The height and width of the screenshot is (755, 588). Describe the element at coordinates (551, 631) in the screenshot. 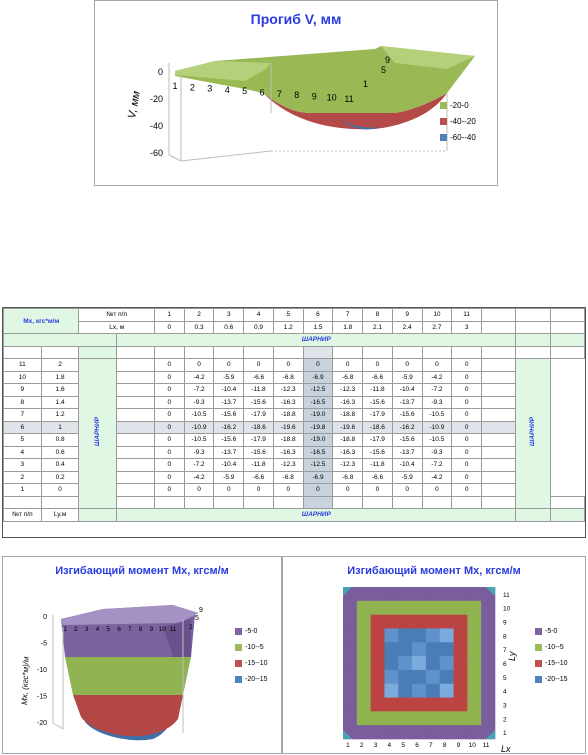

I see `legend-item: -5-0` at that location.